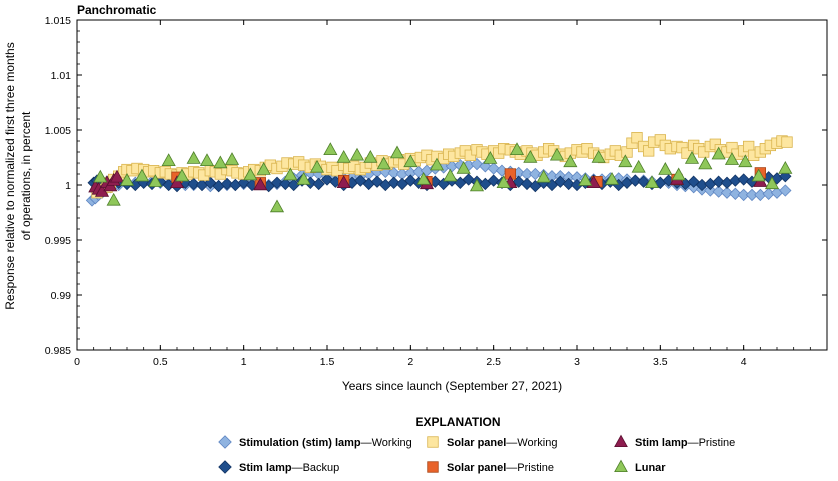 This screenshot has height=481, width=838. What do you see at coordinates (410, 362) in the screenshot?
I see `x-tick-label: 2` at bounding box center [410, 362].